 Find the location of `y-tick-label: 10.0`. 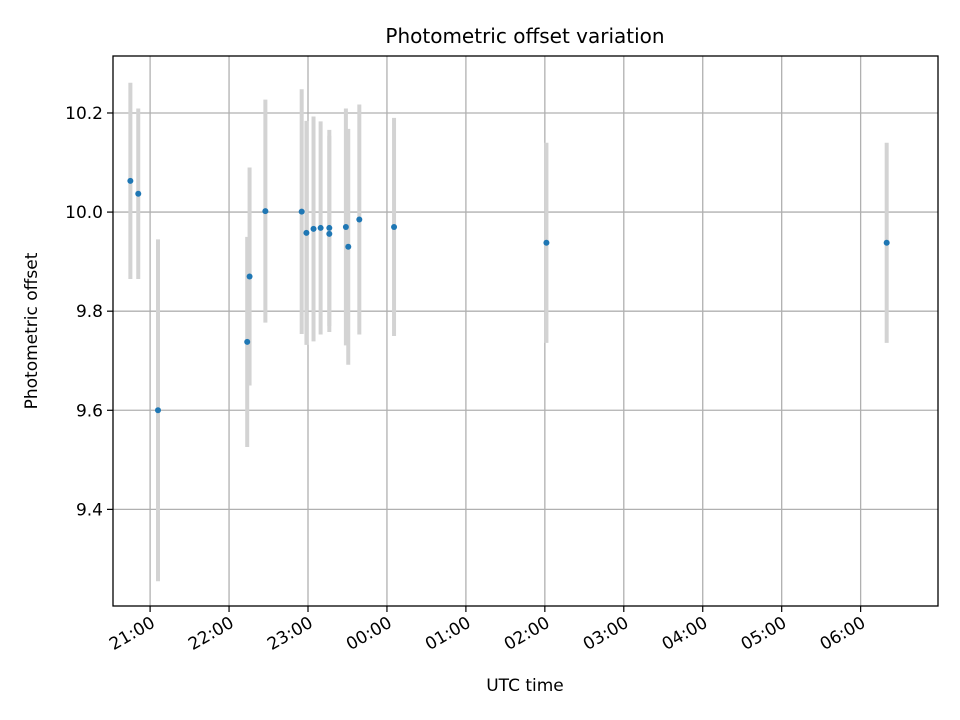

y-tick-label: 10.0 is located at coordinates (84, 213).